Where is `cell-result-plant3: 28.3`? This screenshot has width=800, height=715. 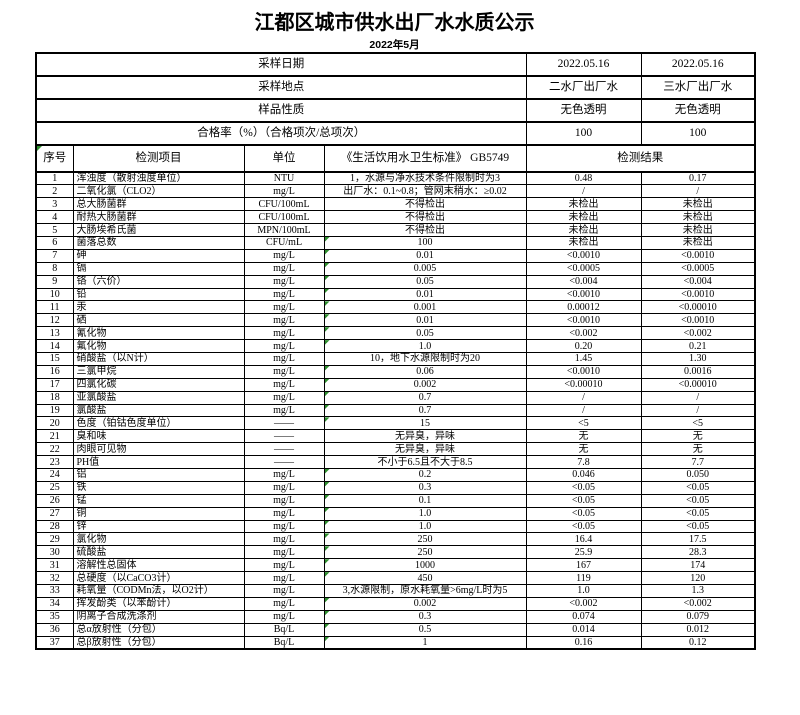 cell-result-plant3: 28.3 is located at coordinates (698, 552).